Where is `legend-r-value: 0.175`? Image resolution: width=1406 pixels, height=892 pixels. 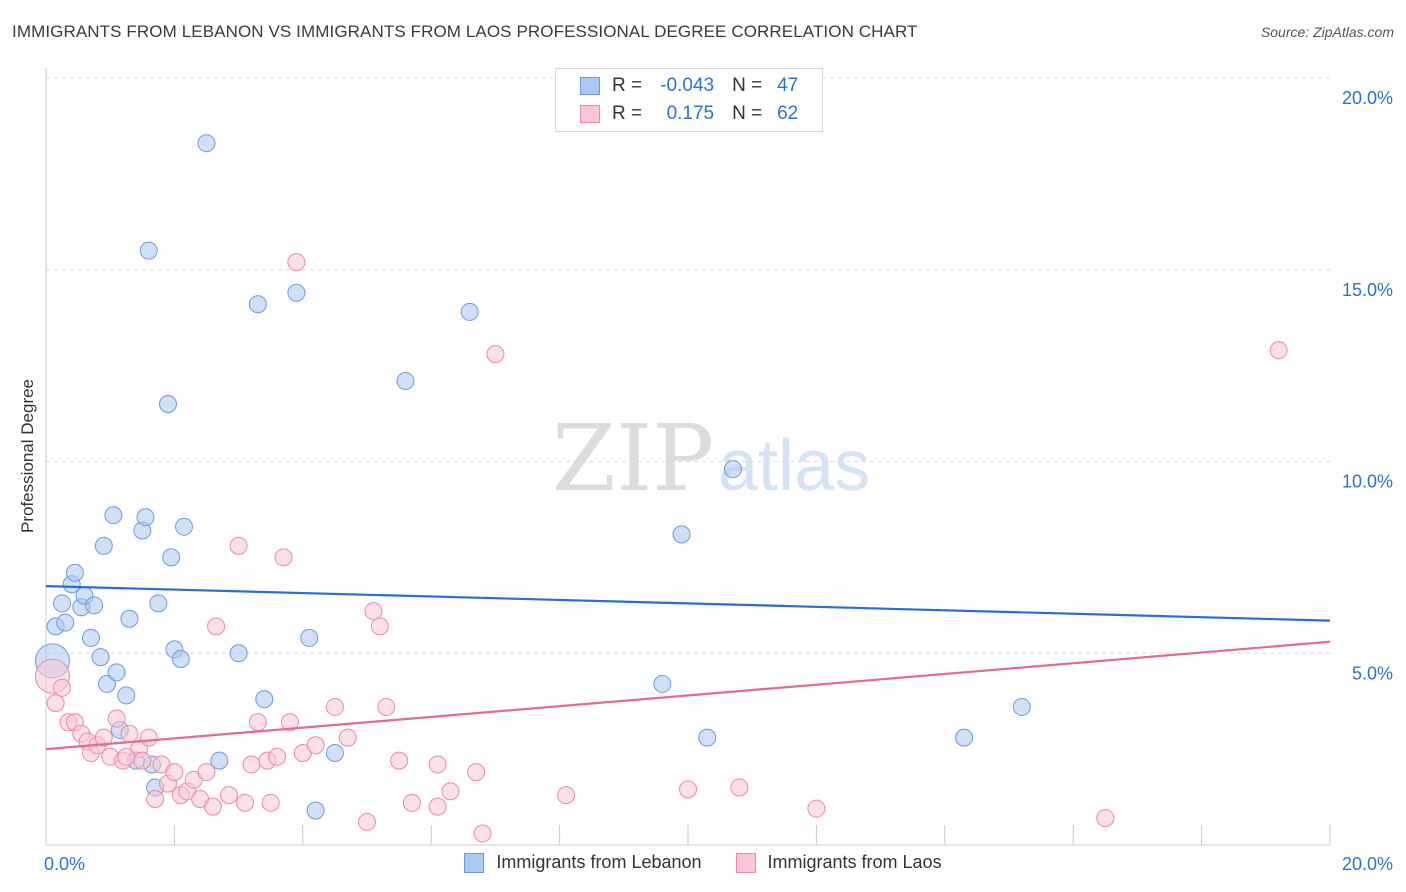
legend-r-value: 0.175 is located at coordinates (690, 113).